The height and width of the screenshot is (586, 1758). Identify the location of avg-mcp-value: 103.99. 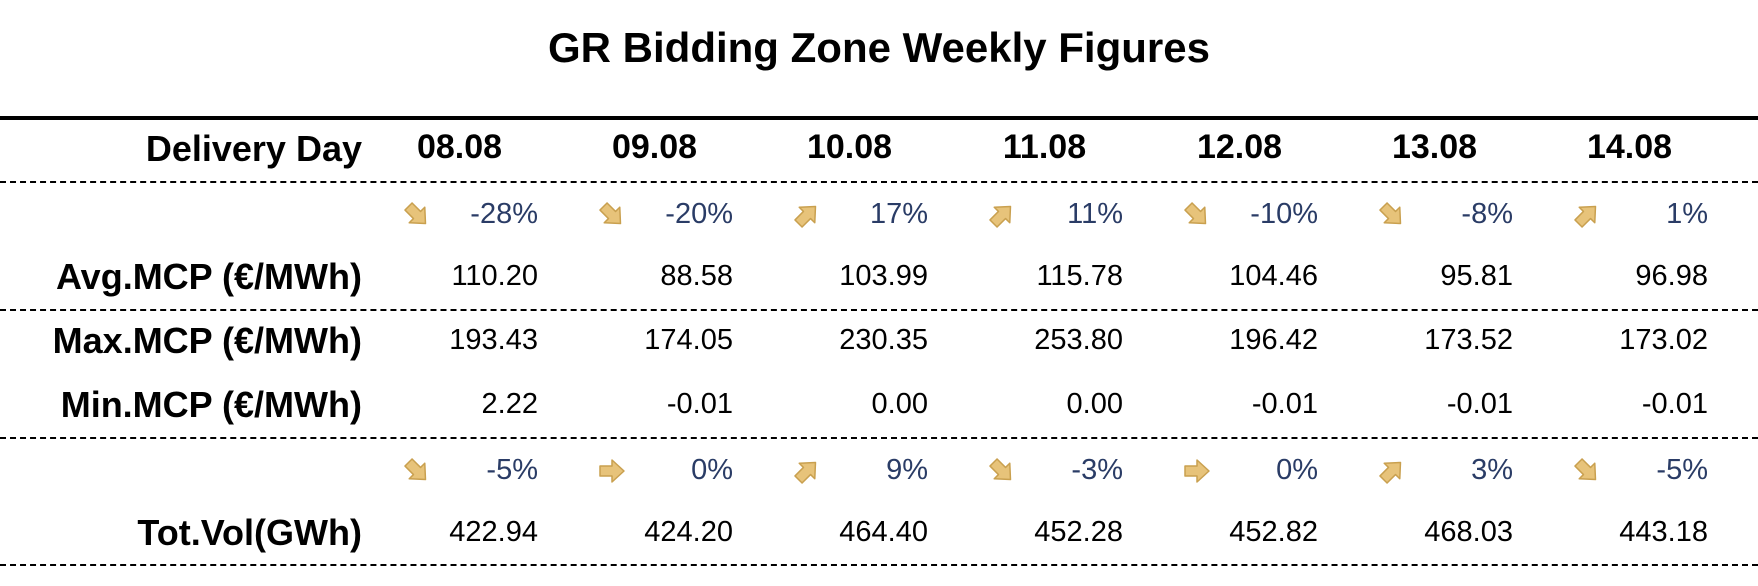
(883, 276).